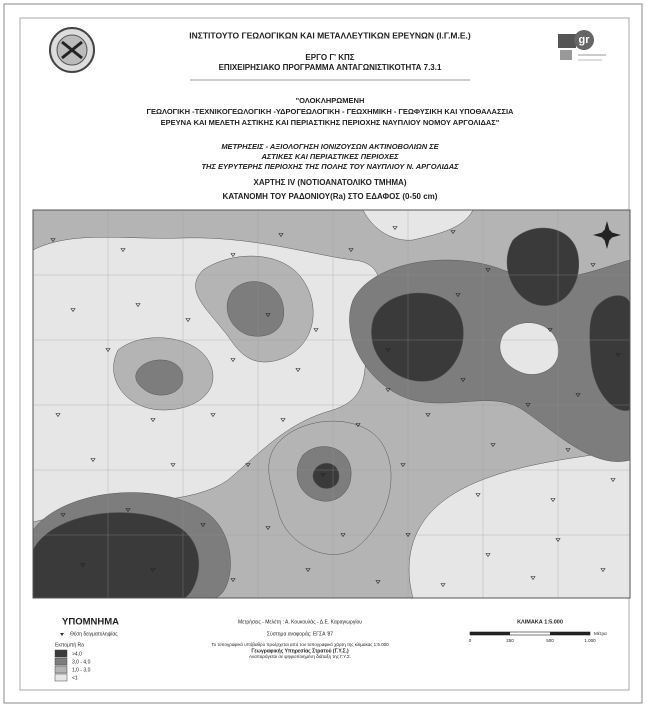  What do you see at coordinates (329, 57) in the screenshot?
I see `project: ΕΡΓΟ Γ' ΚΠΣ` at bounding box center [329, 57].